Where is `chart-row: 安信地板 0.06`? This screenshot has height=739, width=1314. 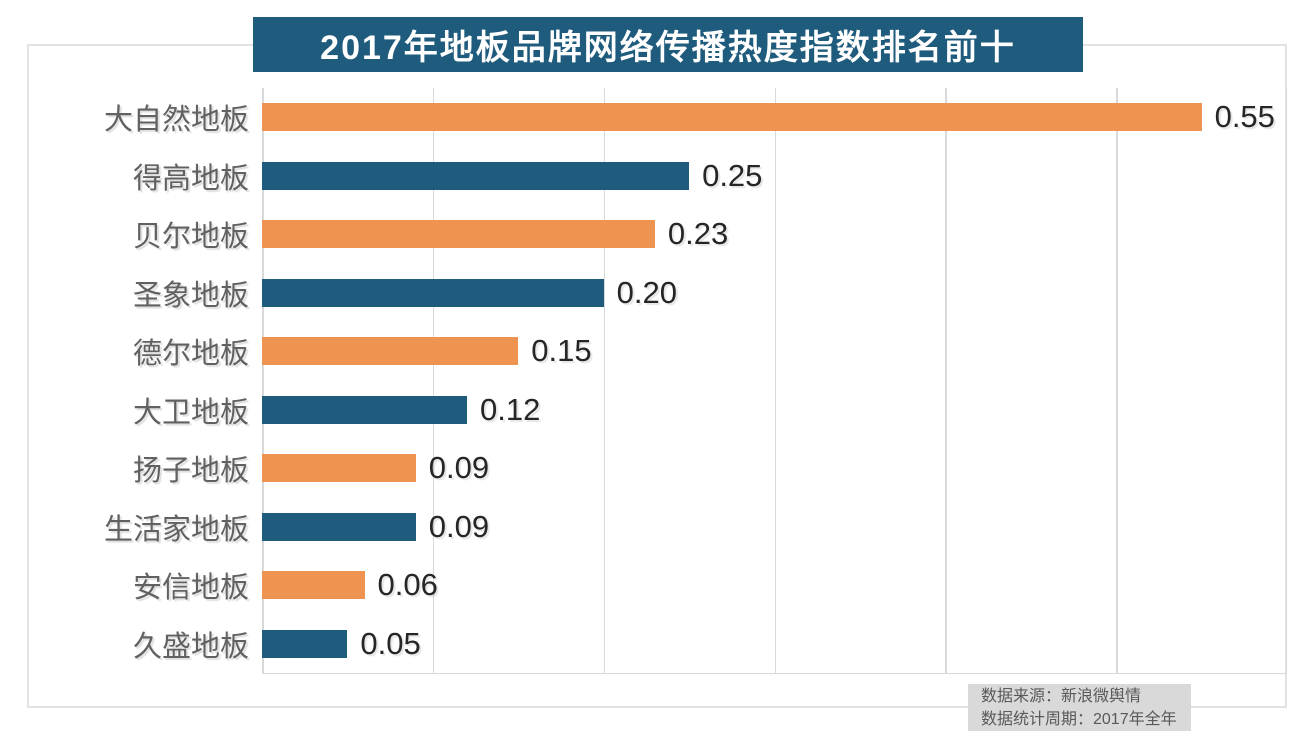 chart-row: 安信地板 0.06 is located at coordinates (662, 585).